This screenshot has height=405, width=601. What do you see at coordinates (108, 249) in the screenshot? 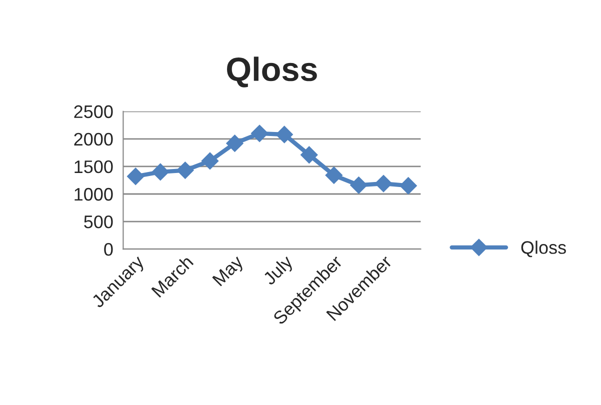
I see `y-tick-label: 0` at bounding box center [108, 249].